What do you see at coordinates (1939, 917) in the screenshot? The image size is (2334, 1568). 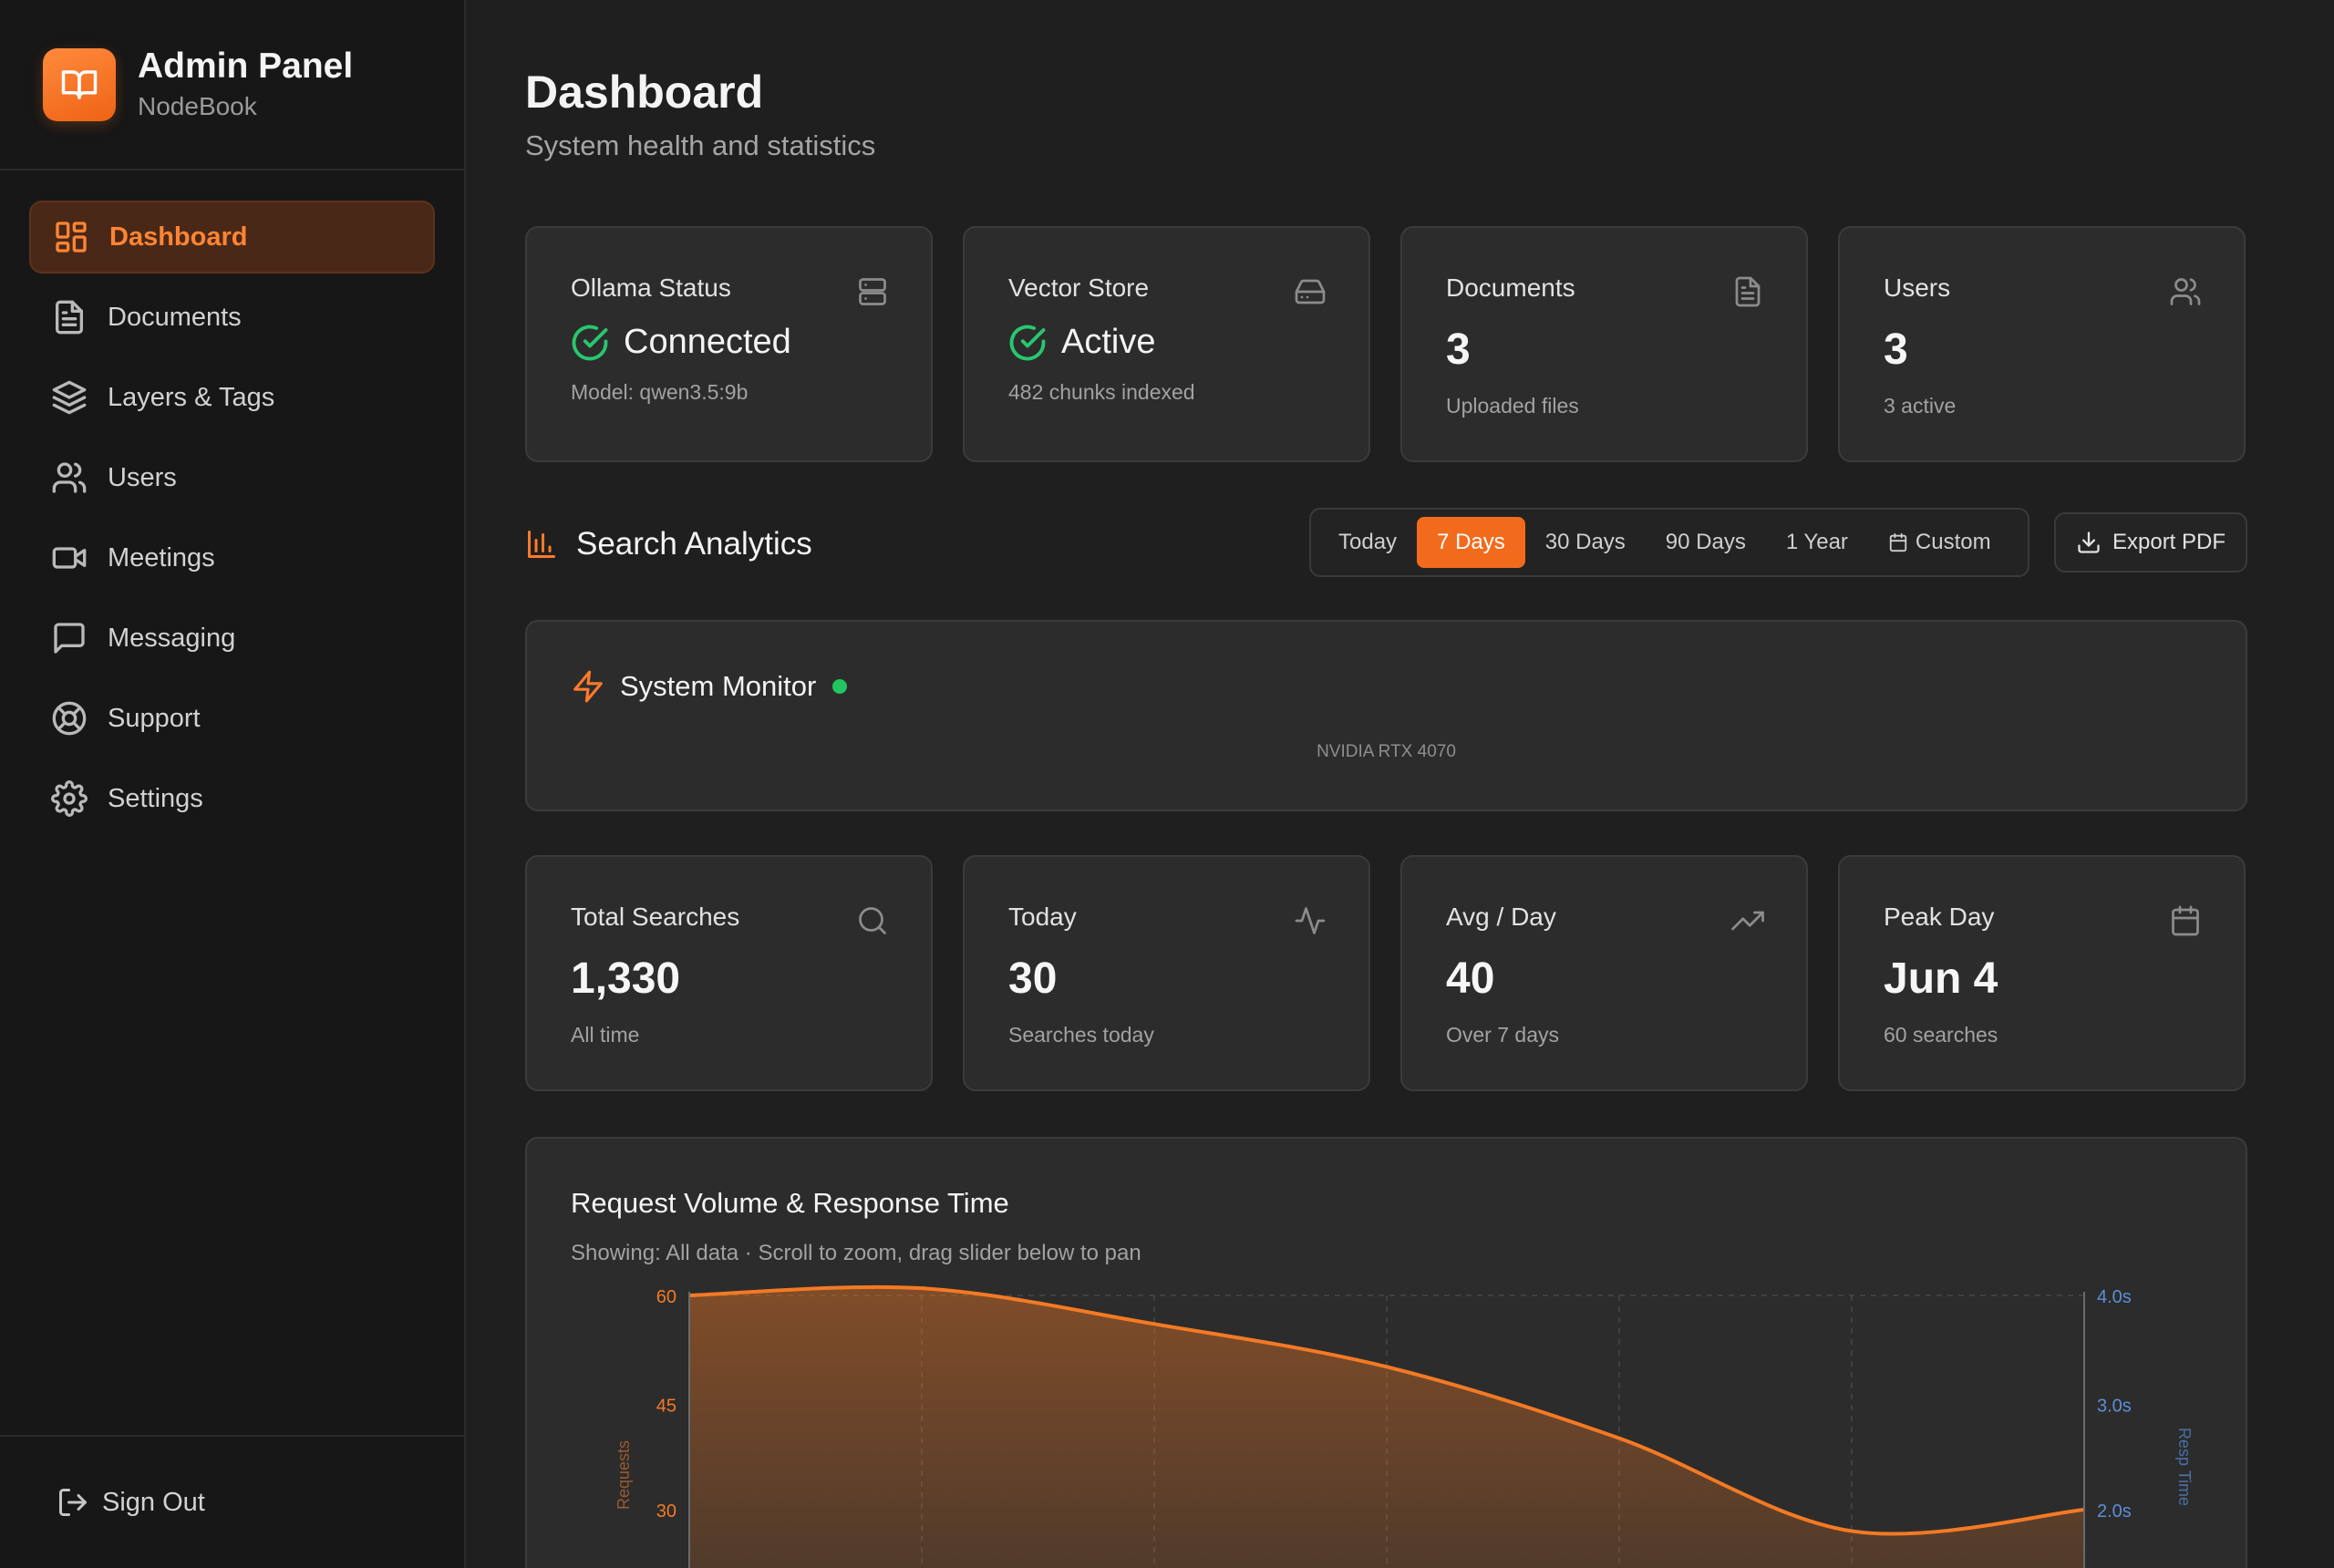 I see `card-label: Peak Day` at bounding box center [1939, 917].